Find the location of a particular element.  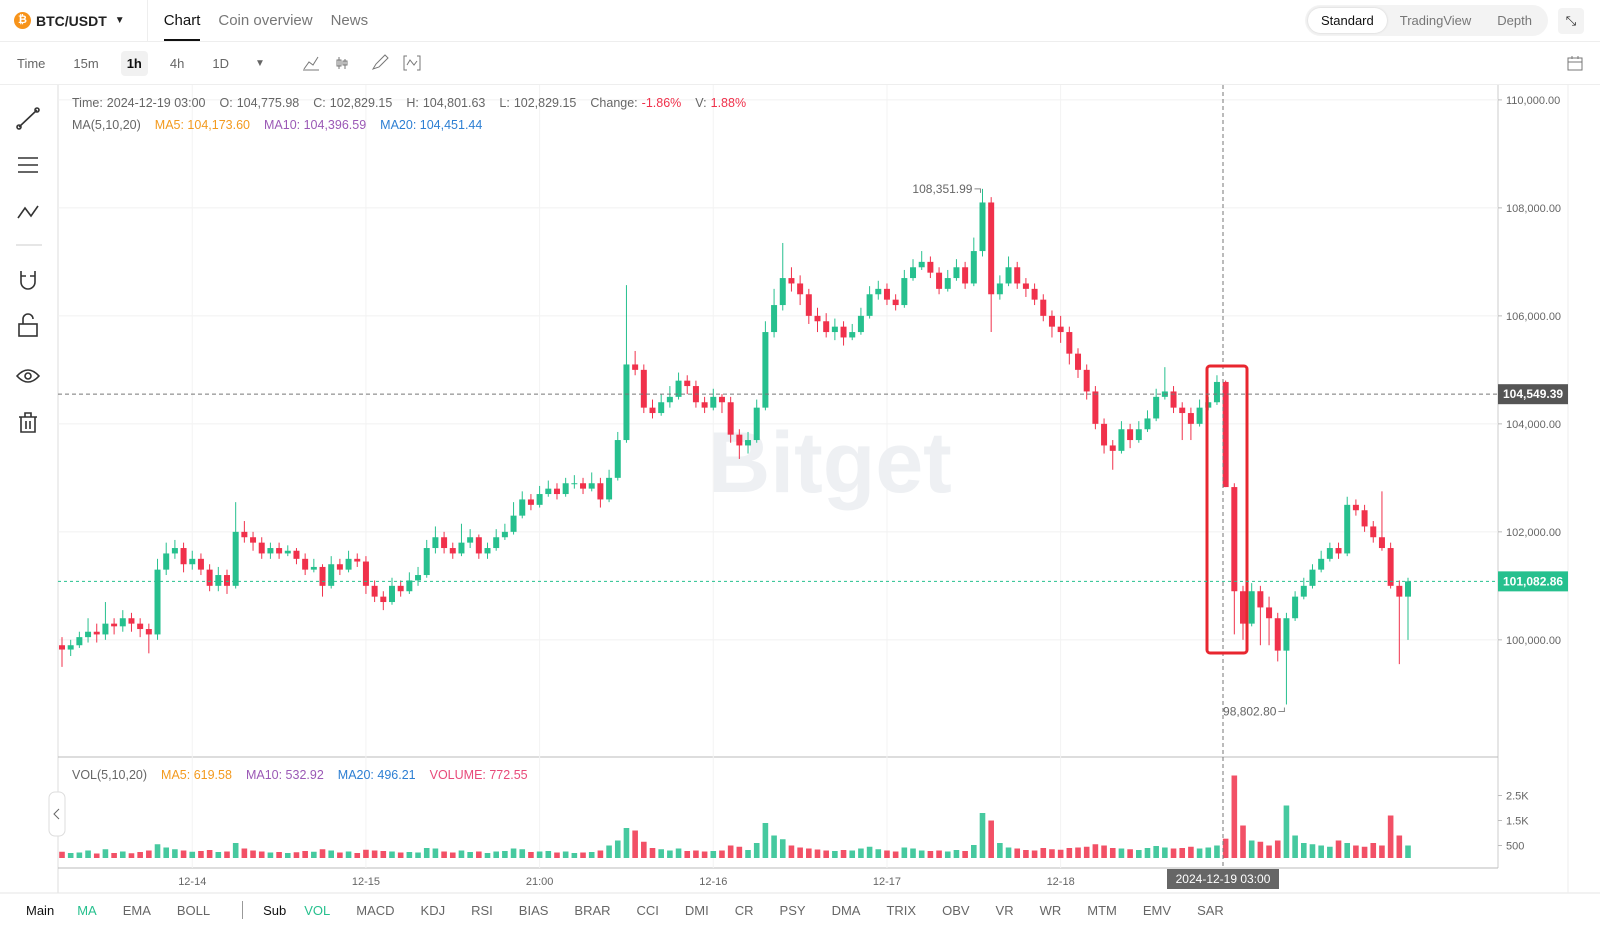

sub-indicator: CR is located at coordinates (744, 910).